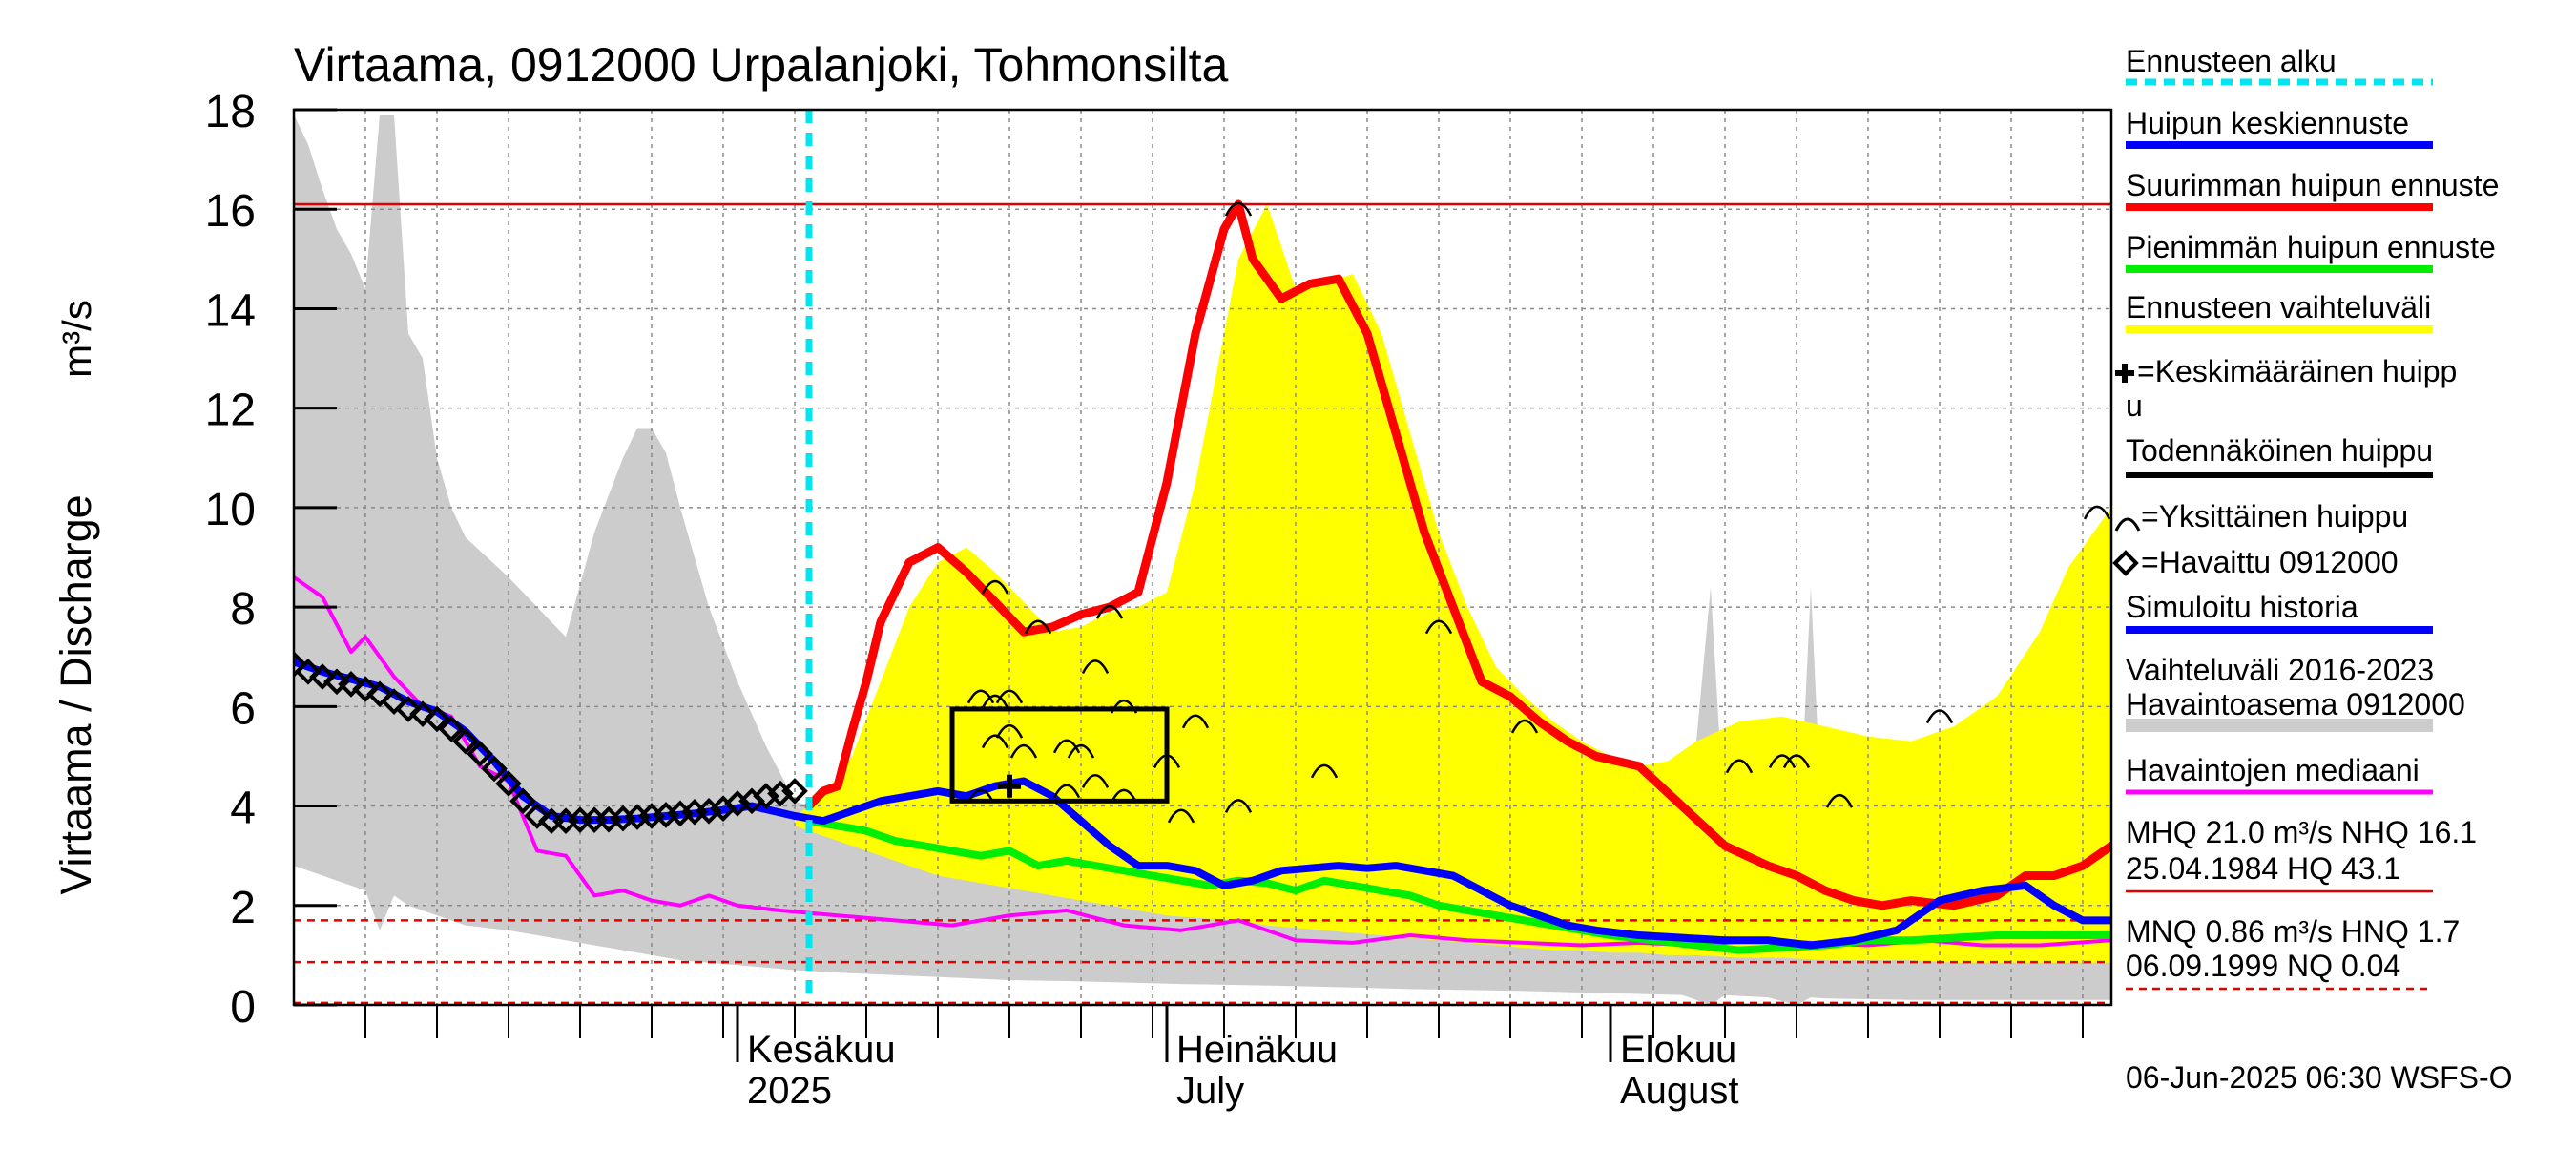  Describe the element at coordinates (243, 1007) in the screenshot. I see `y-tick-label: 0` at that location.